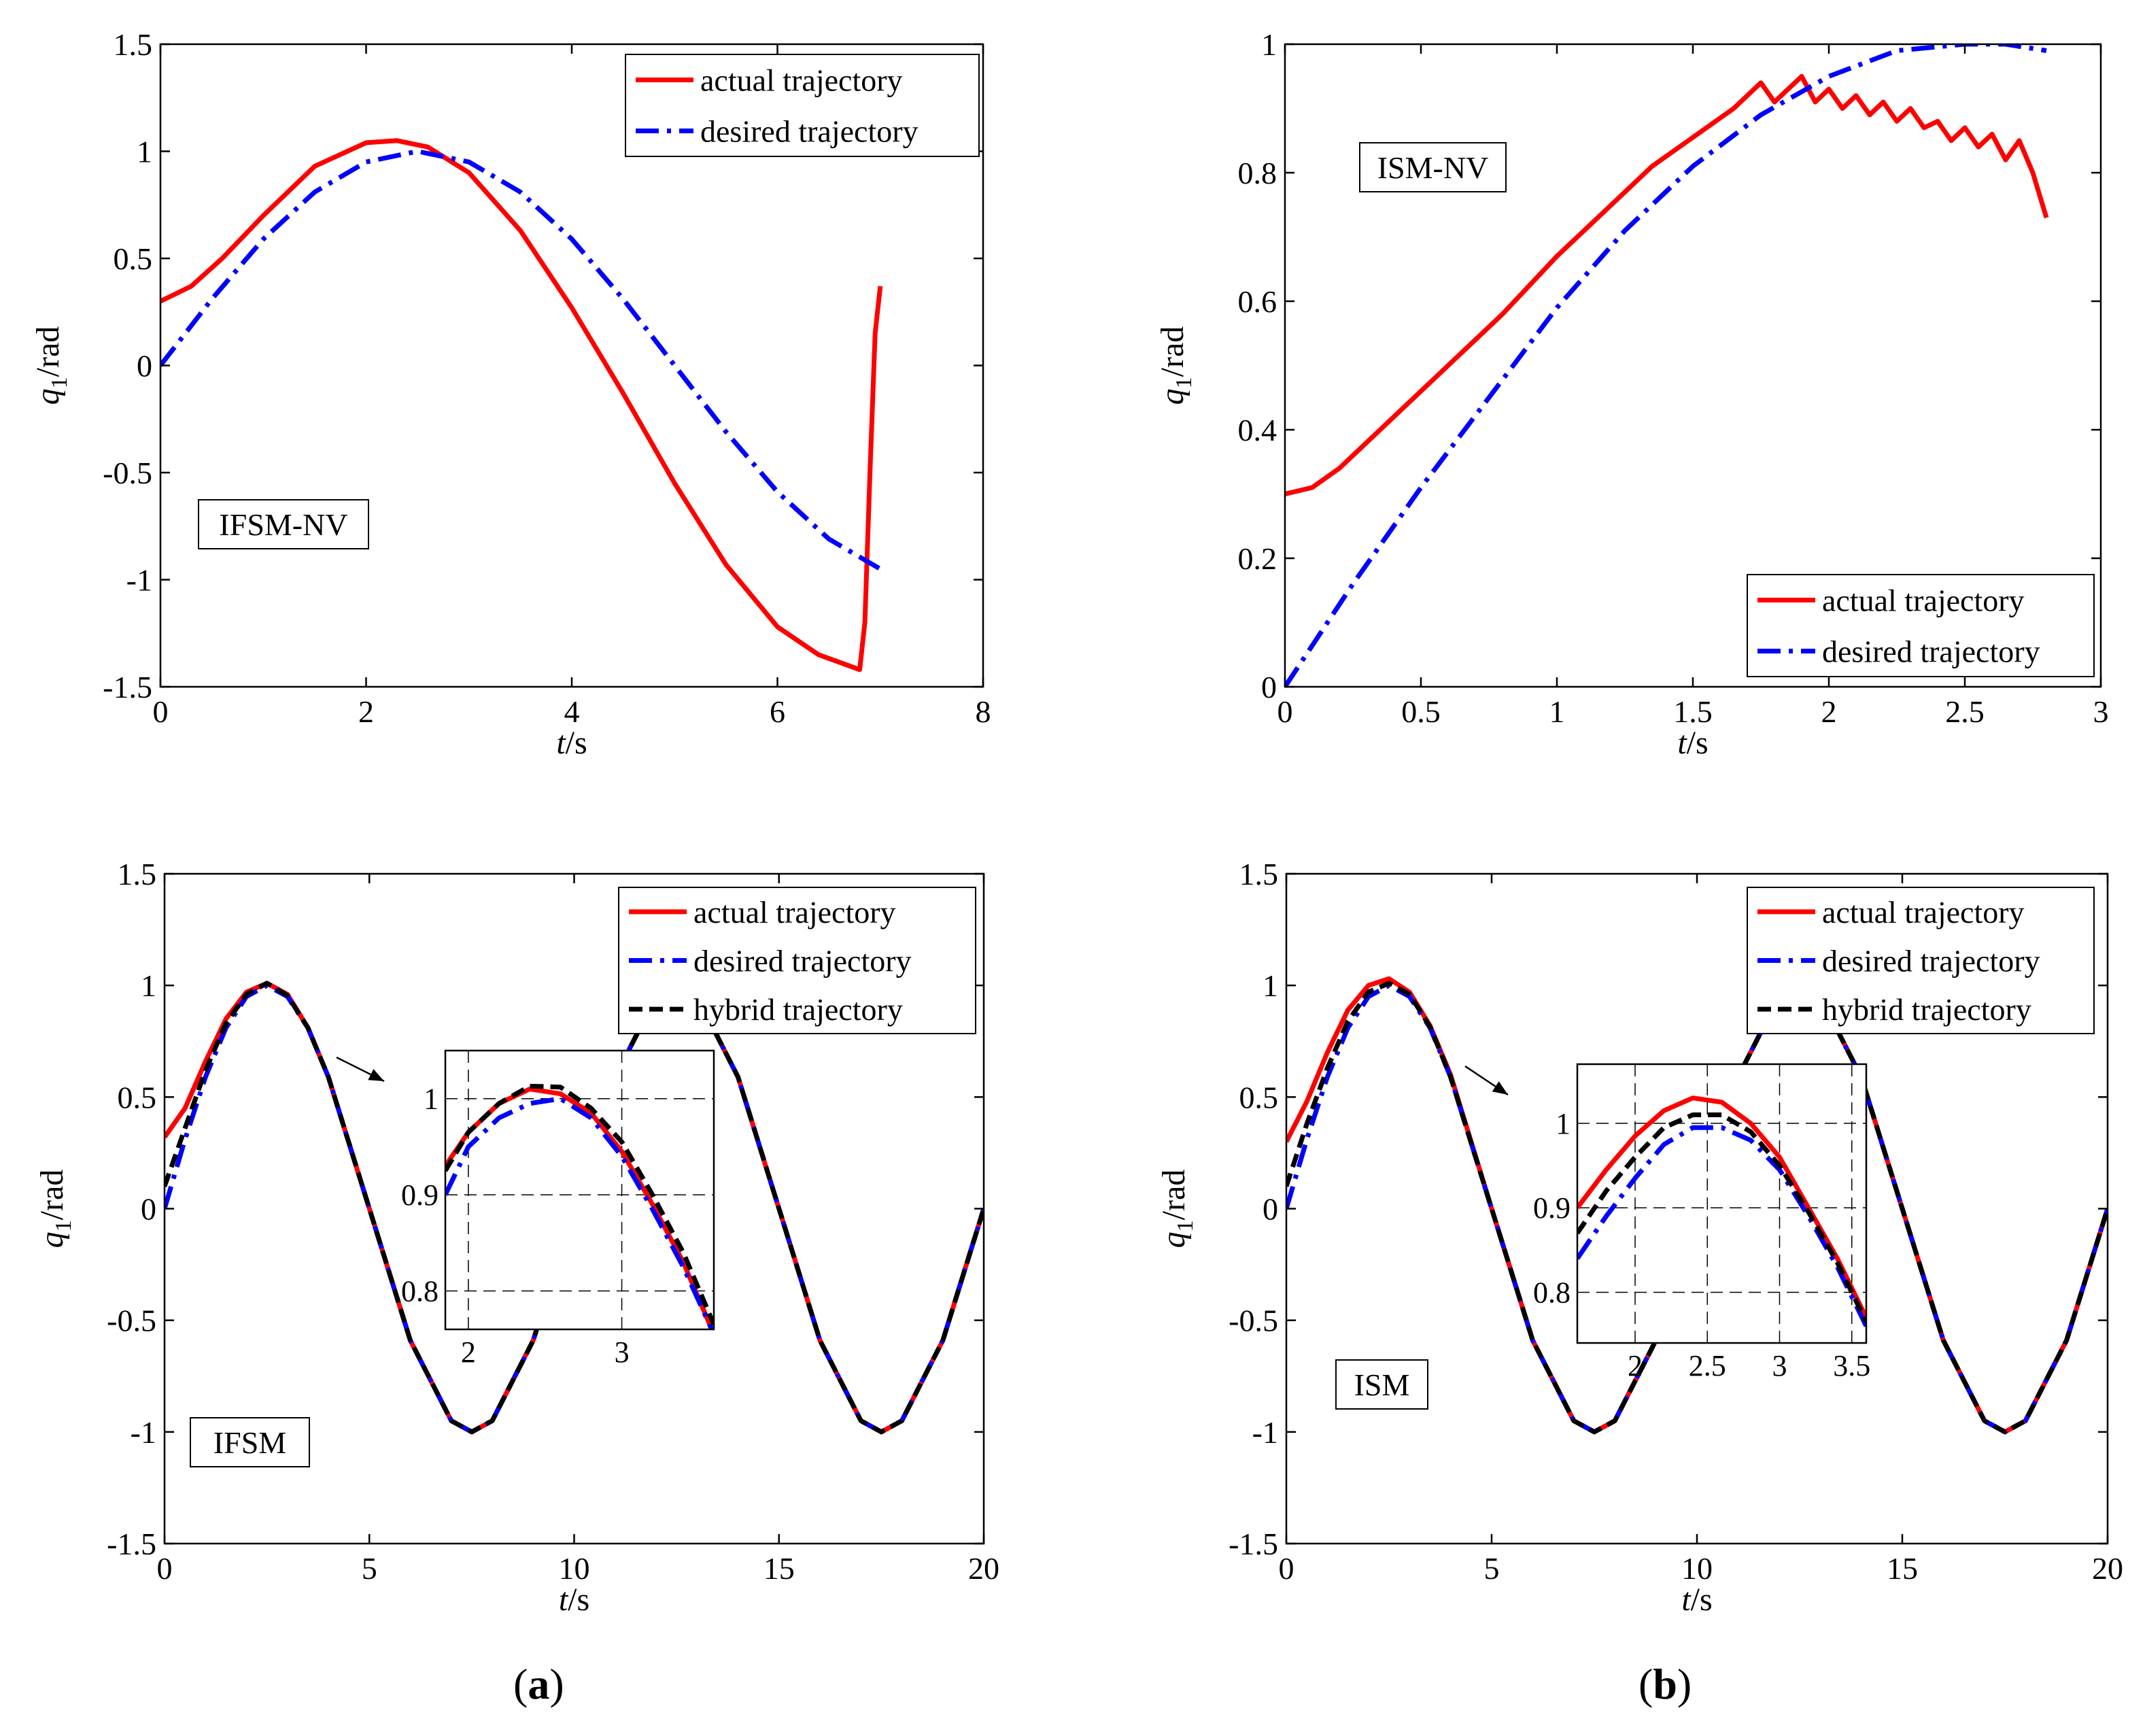 The height and width of the screenshot is (1736, 2145). I want to click on x-tick-label: 0.5, so click(1421, 711).